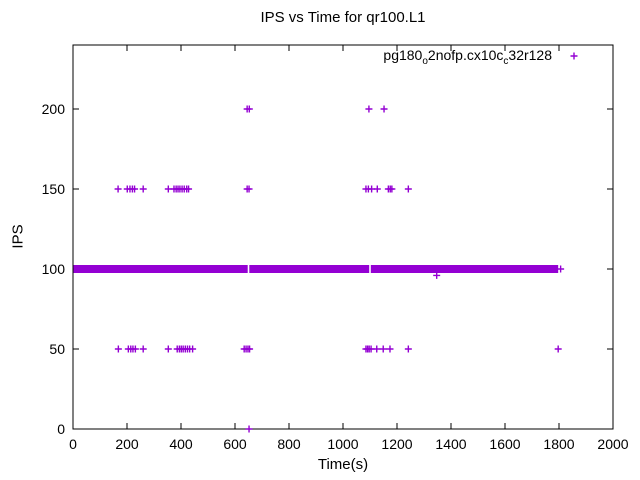 The image size is (640, 480). I want to click on y-tick-label: 50, so click(57, 349).